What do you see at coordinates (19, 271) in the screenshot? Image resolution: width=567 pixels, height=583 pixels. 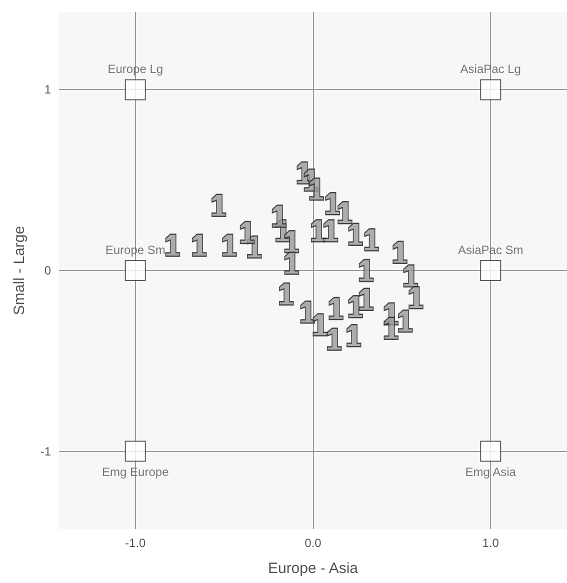 I see `y-axis-title: Small - Large` at bounding box center [19, 271].